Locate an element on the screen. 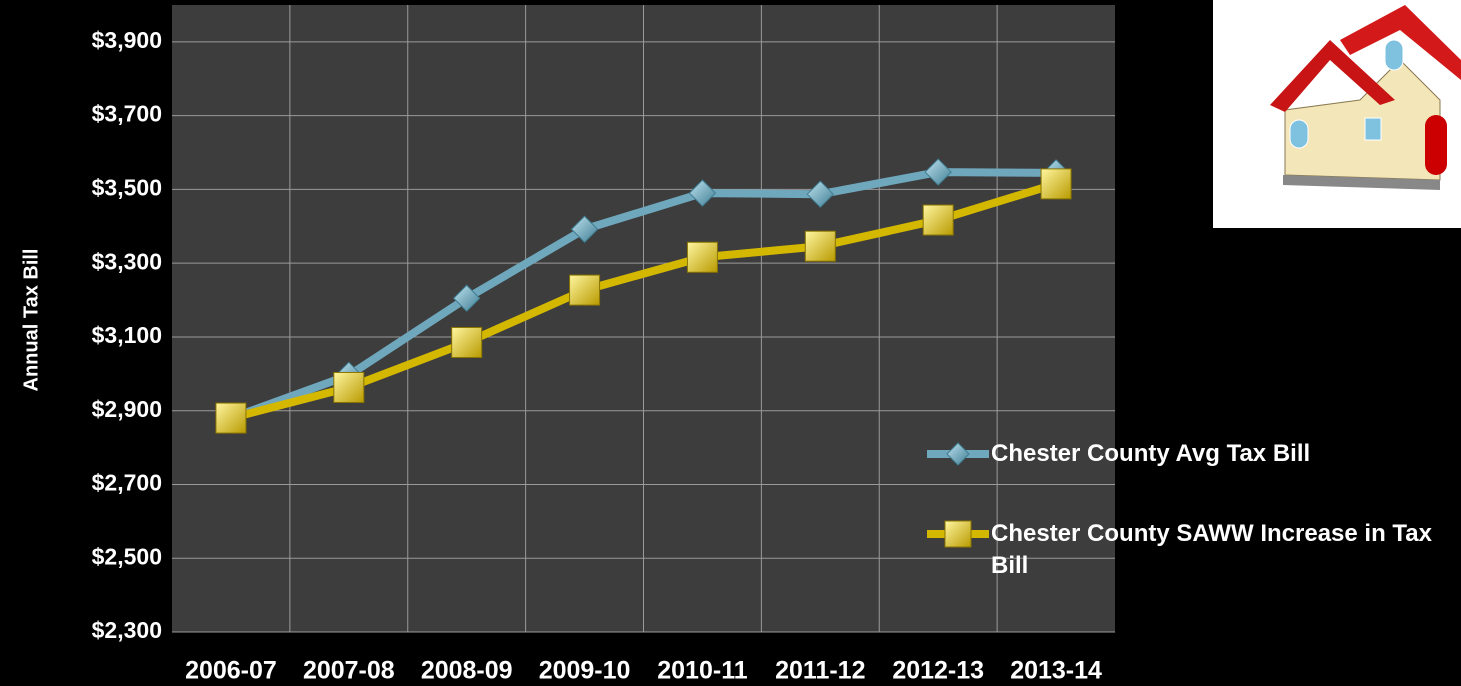 This screenshot has height=686, width=1461. x-tick-label: 2009-10 is located at coordinates (585, 671).